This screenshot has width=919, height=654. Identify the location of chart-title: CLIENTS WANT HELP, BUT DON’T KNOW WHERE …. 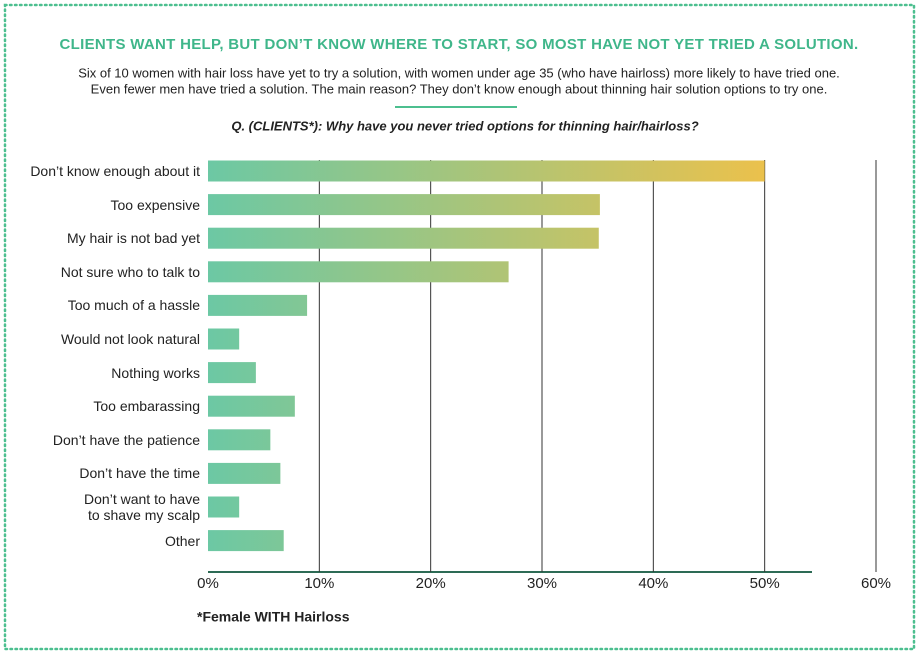
(459, 44).